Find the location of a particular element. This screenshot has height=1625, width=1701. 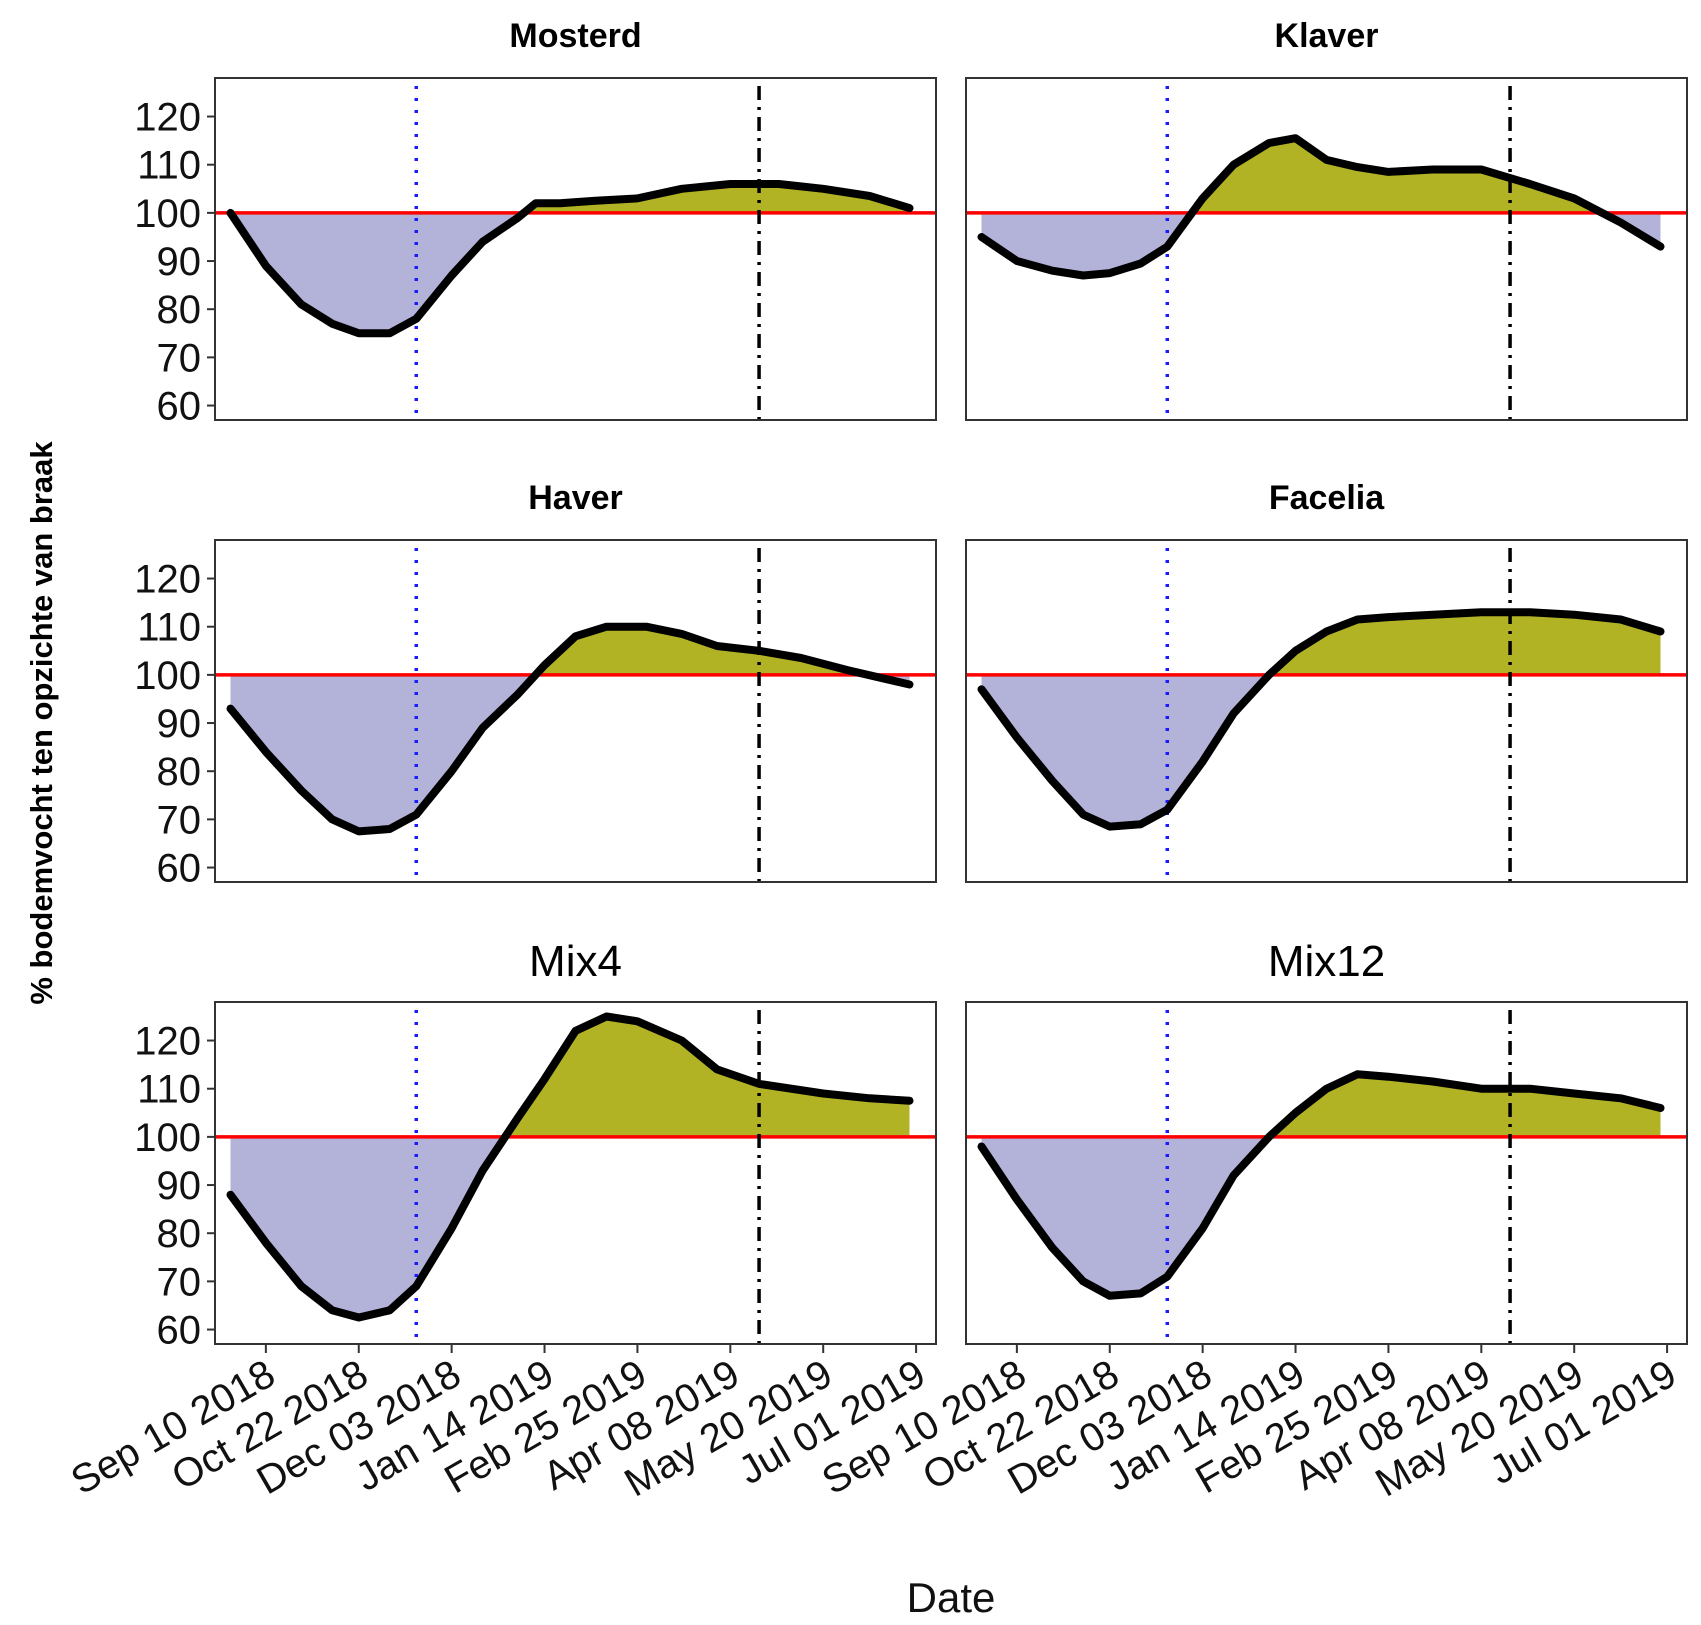

panel-title: Mix4 is located at coordinates (575, 961).